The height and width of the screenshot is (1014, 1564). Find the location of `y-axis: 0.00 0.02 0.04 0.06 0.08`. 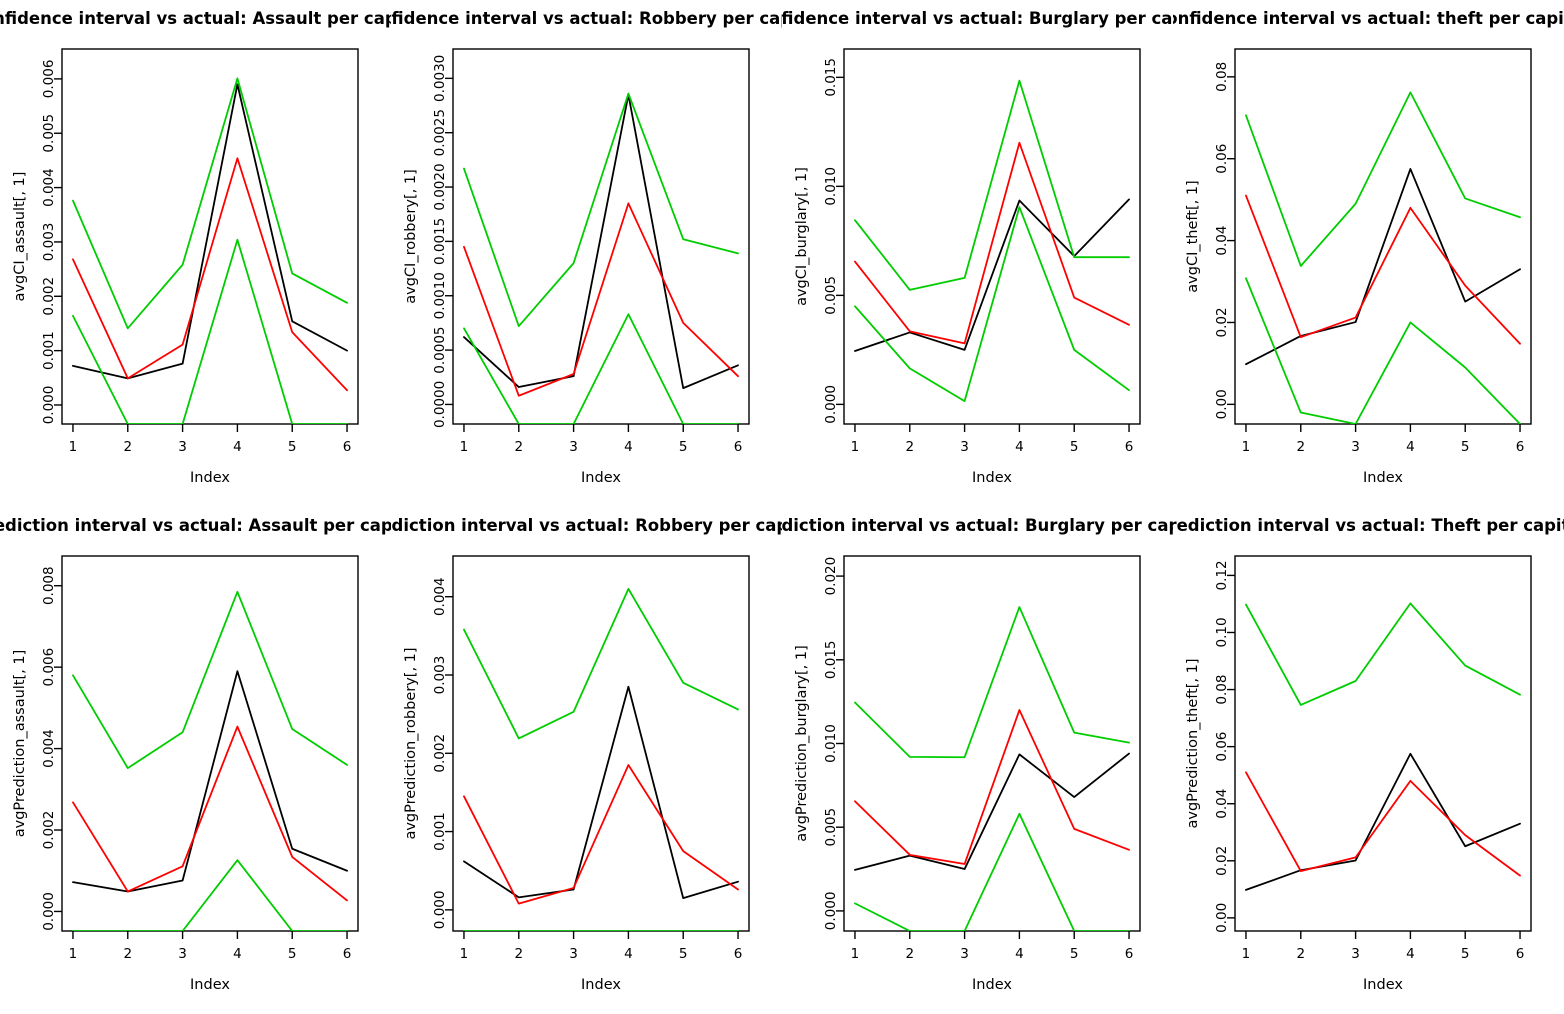

y-axis: 0.00 0.02 0.04 0.06 0.08 is located at coordinates (1224, 240).